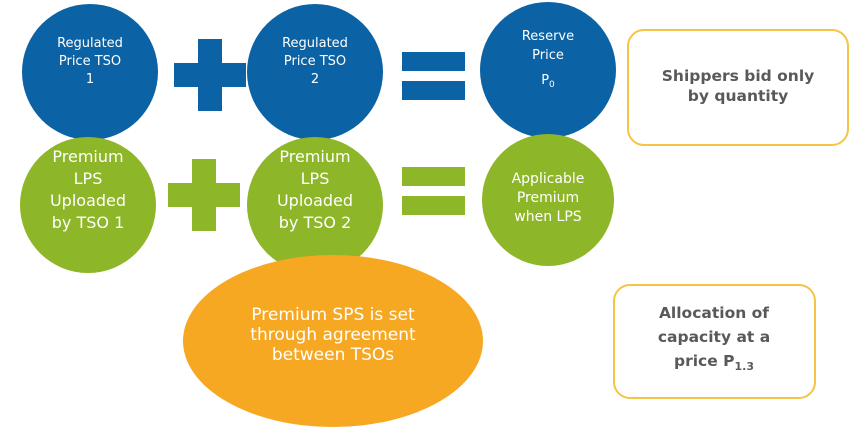  What do you see at coordinates (552, 85) in the screenshot?
I see `price-sub: 0` at bounding box center [552, 85].